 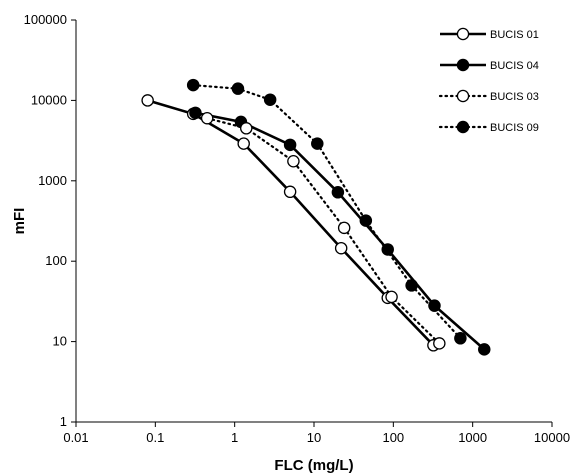 What do you see at coordinates (155, 437) in the screenshot?
I see `x-tick-label: 0.1` at bounding box center [155, 437].